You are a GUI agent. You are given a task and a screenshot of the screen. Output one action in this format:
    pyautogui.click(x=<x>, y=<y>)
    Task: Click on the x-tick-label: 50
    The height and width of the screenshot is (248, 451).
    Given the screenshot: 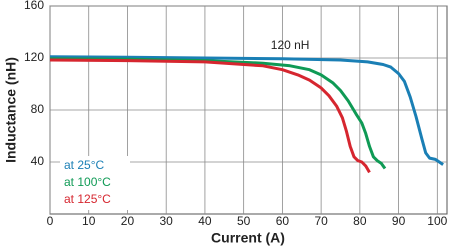 What is the action you would take?
    pyautogui.click(x=244, y=221)
    